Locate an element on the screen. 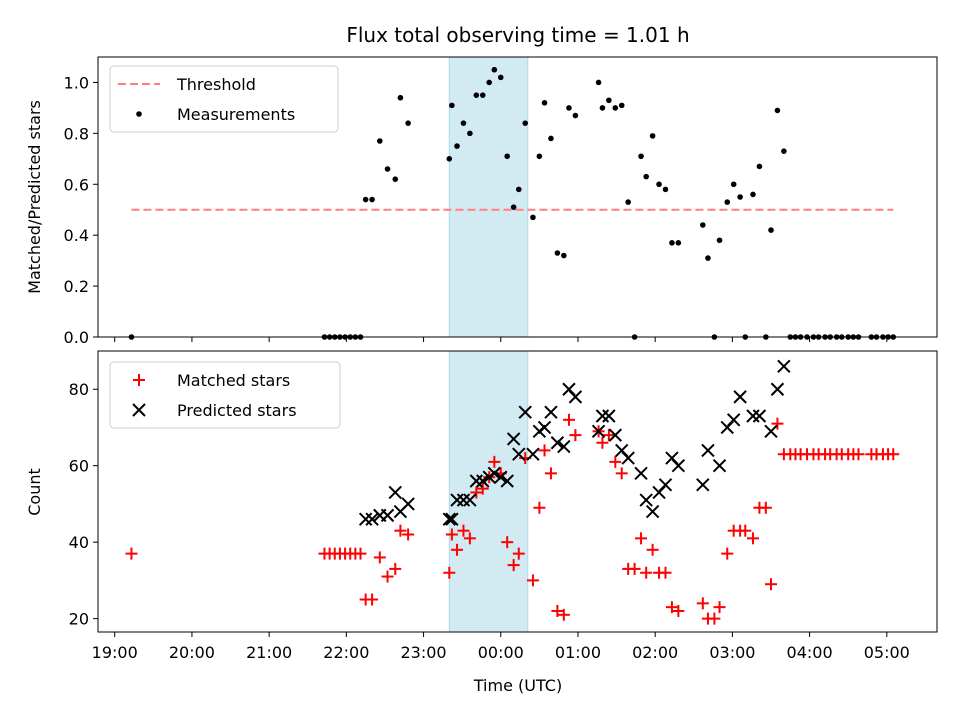  top-ytick-label-0: 0.0 is located at coordinates (76, 337).